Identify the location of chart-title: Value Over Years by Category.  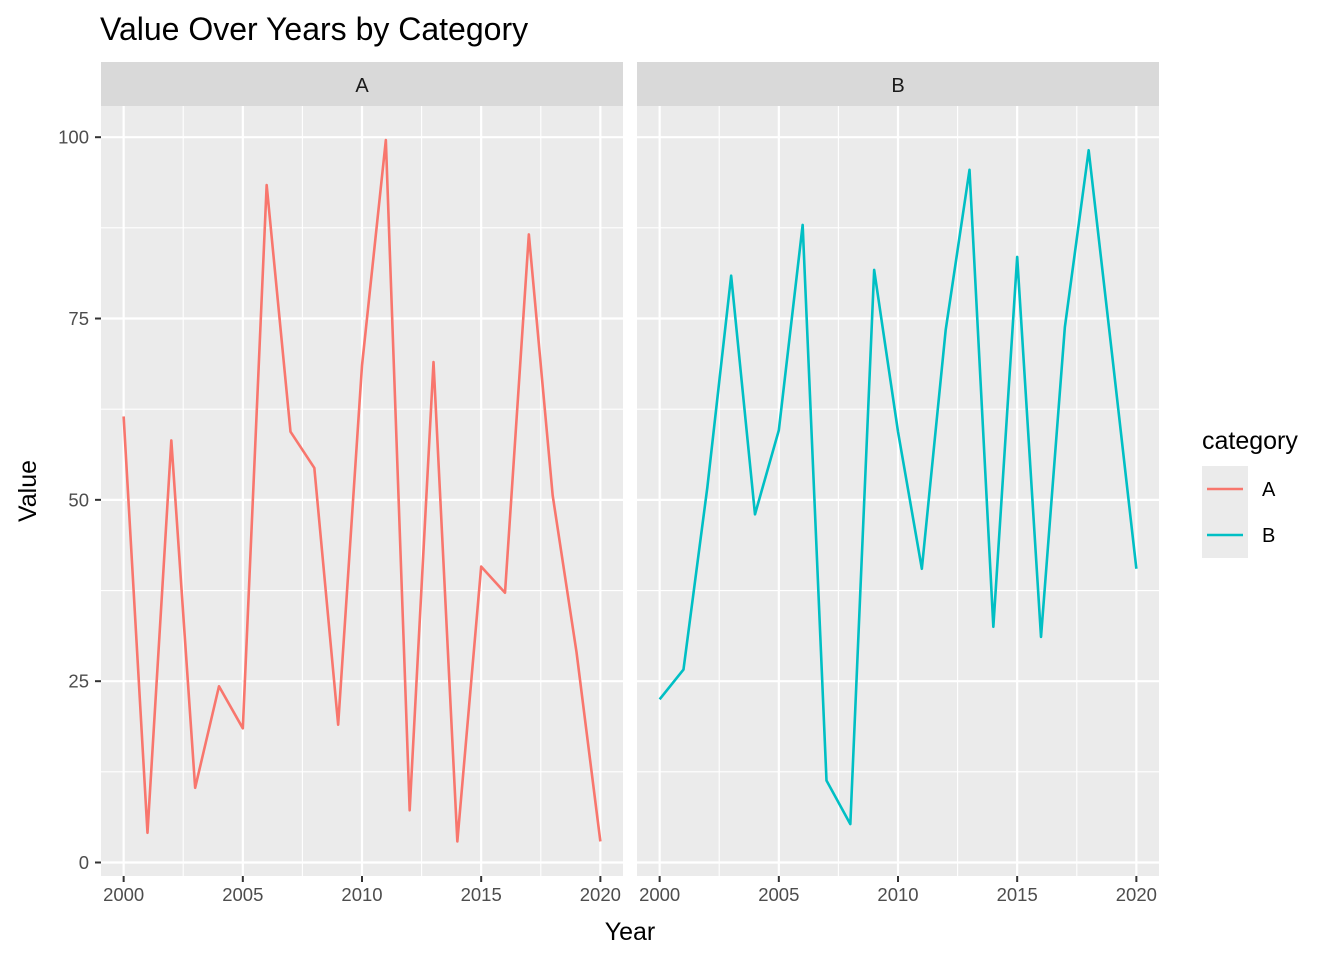
(314, 29).